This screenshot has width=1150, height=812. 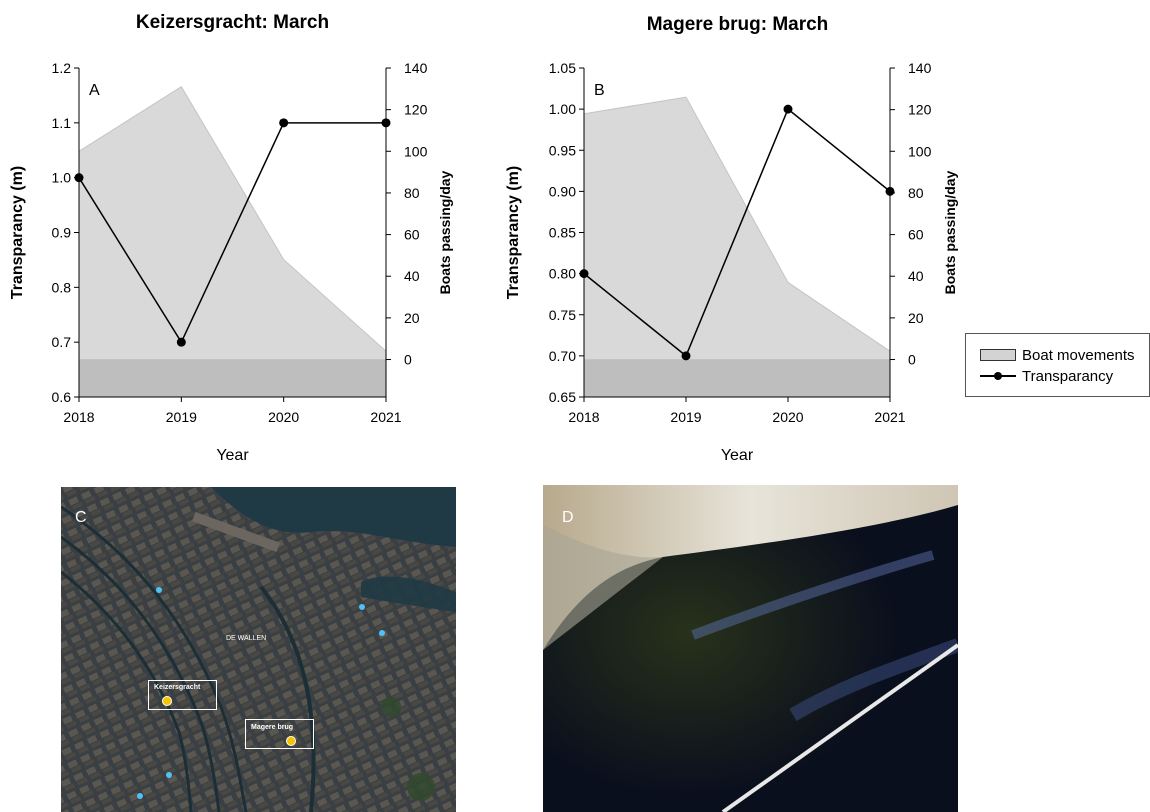 What do you see at coordinates (562, 274) in the screenshot?
I see `left-tick-label: 0.80` at bounding box center [562, 274].